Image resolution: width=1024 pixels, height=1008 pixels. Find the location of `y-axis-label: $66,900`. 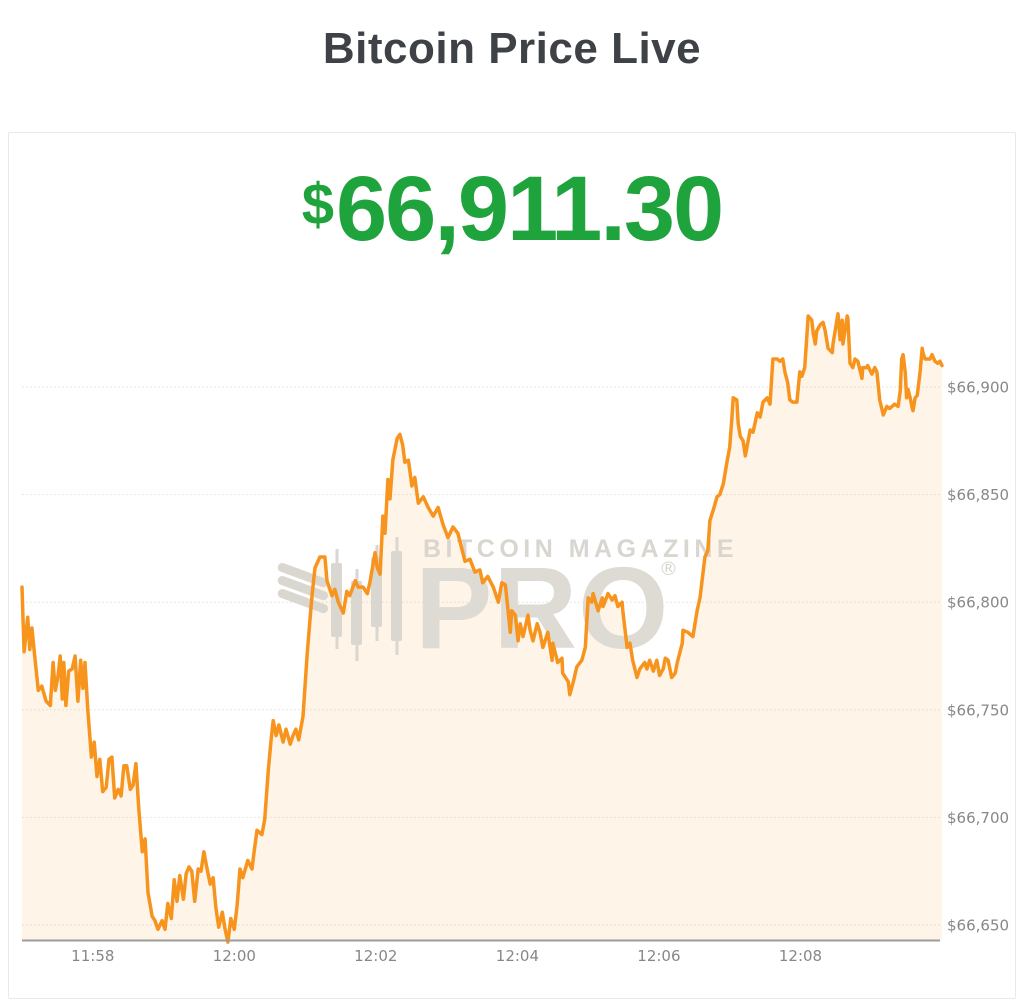

y-axis-label: $66,900 is located at coordinates (978, 388).